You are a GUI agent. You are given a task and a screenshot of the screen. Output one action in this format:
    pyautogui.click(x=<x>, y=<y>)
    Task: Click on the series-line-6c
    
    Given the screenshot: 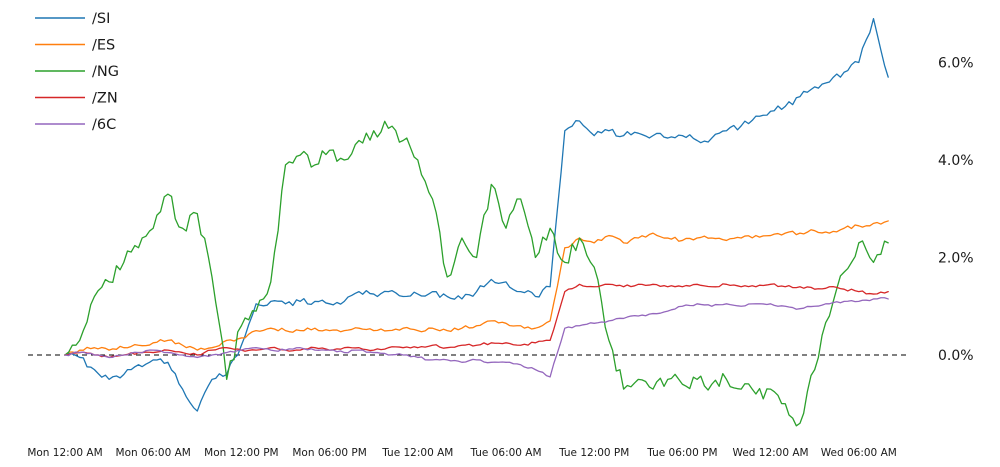 What is the action you would take?
    pyautogui.click(x=476, y=337)
    